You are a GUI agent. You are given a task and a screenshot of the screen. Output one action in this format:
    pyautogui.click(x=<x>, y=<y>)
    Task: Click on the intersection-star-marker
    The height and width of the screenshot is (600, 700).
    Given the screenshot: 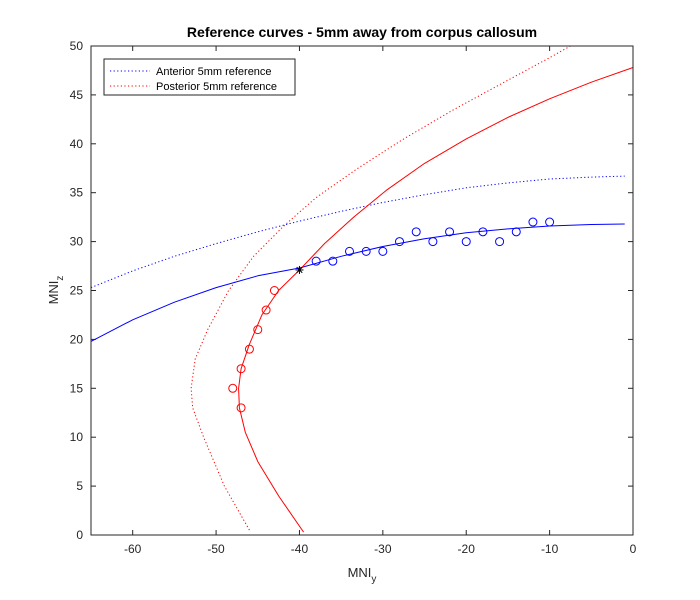 What is the action you would take?
    pyautogui.click(x=299, y=269)
    